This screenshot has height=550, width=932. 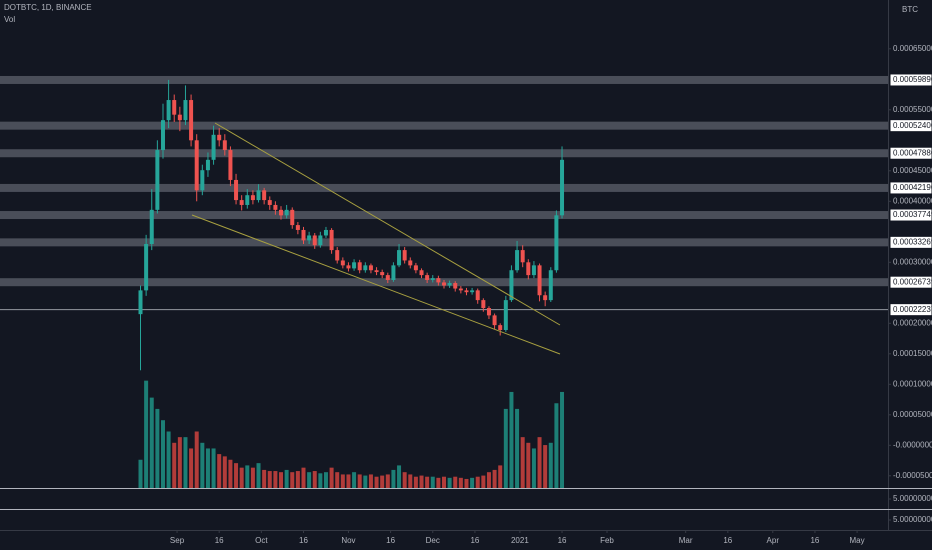 I want to click on wedge-upper, so click(x=387, y=224).